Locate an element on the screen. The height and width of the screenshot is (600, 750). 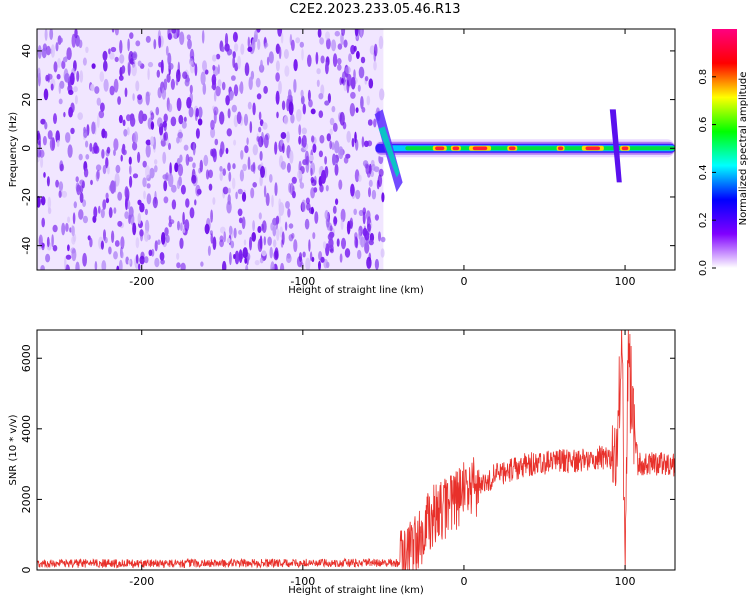
colorbar-gradient is located at coordinates (724, 148).